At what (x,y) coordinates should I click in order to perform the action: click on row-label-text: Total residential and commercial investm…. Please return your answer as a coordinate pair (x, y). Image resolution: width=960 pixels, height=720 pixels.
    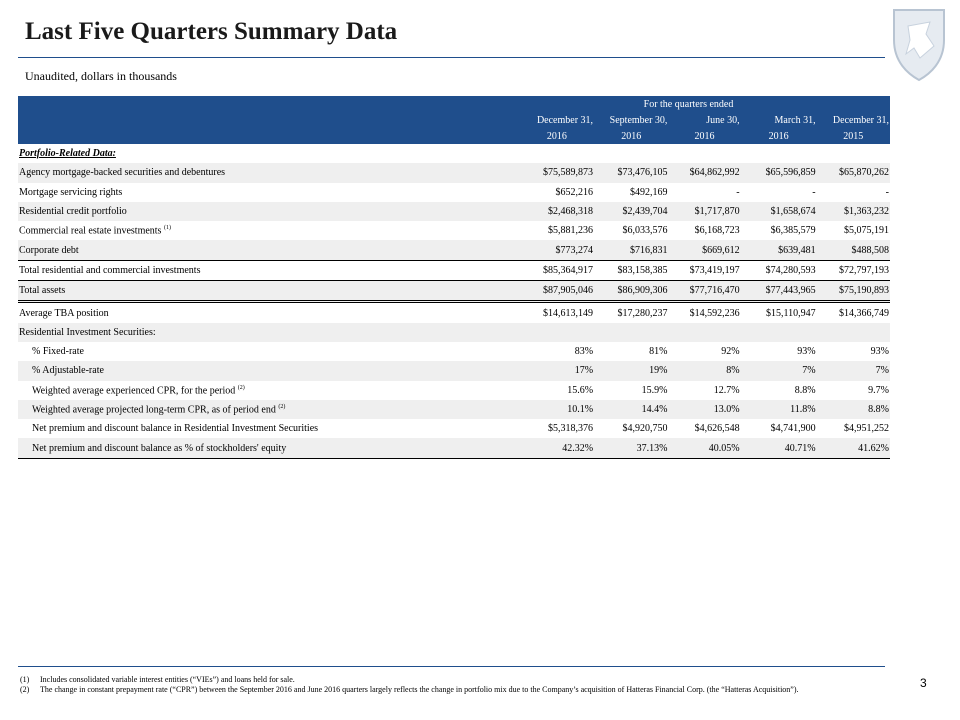
    Looking at the image, I should click on (110, 270).